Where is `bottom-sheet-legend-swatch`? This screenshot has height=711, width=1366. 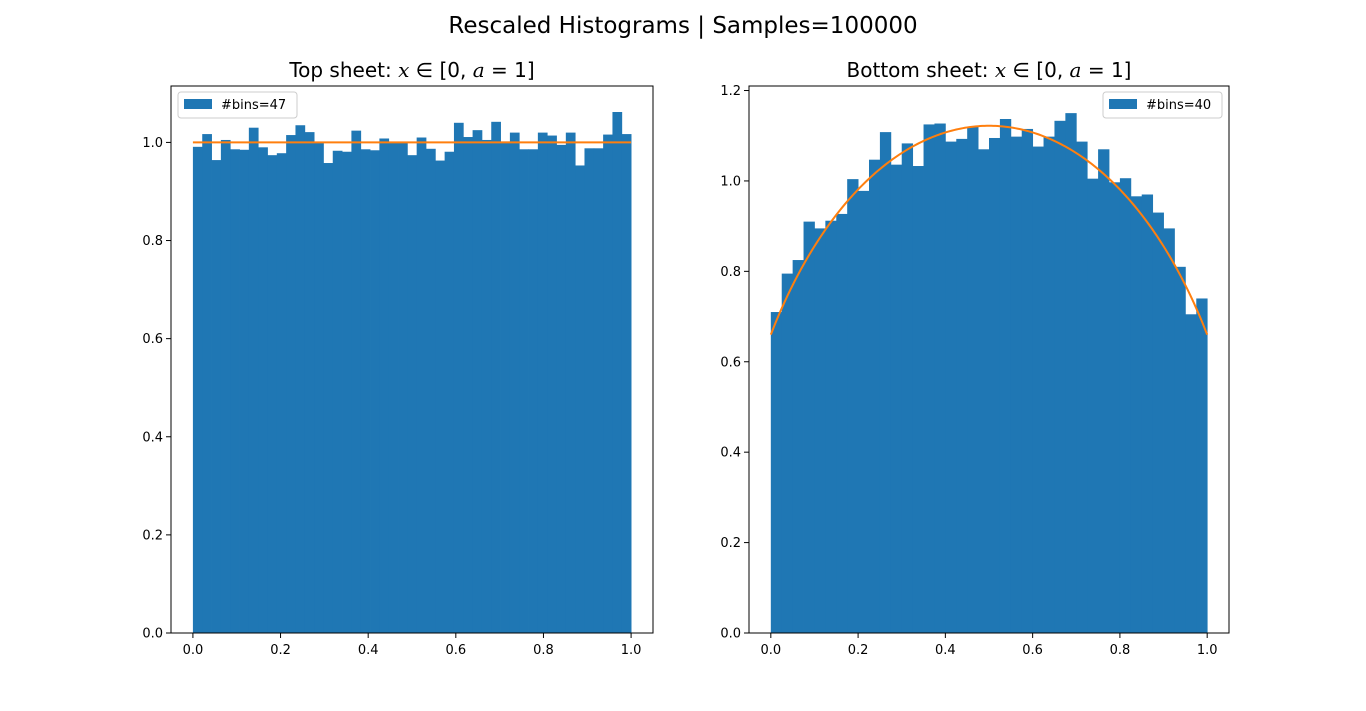
bottom-sheet-legend-swatch is located at coordinates (1123, 104).